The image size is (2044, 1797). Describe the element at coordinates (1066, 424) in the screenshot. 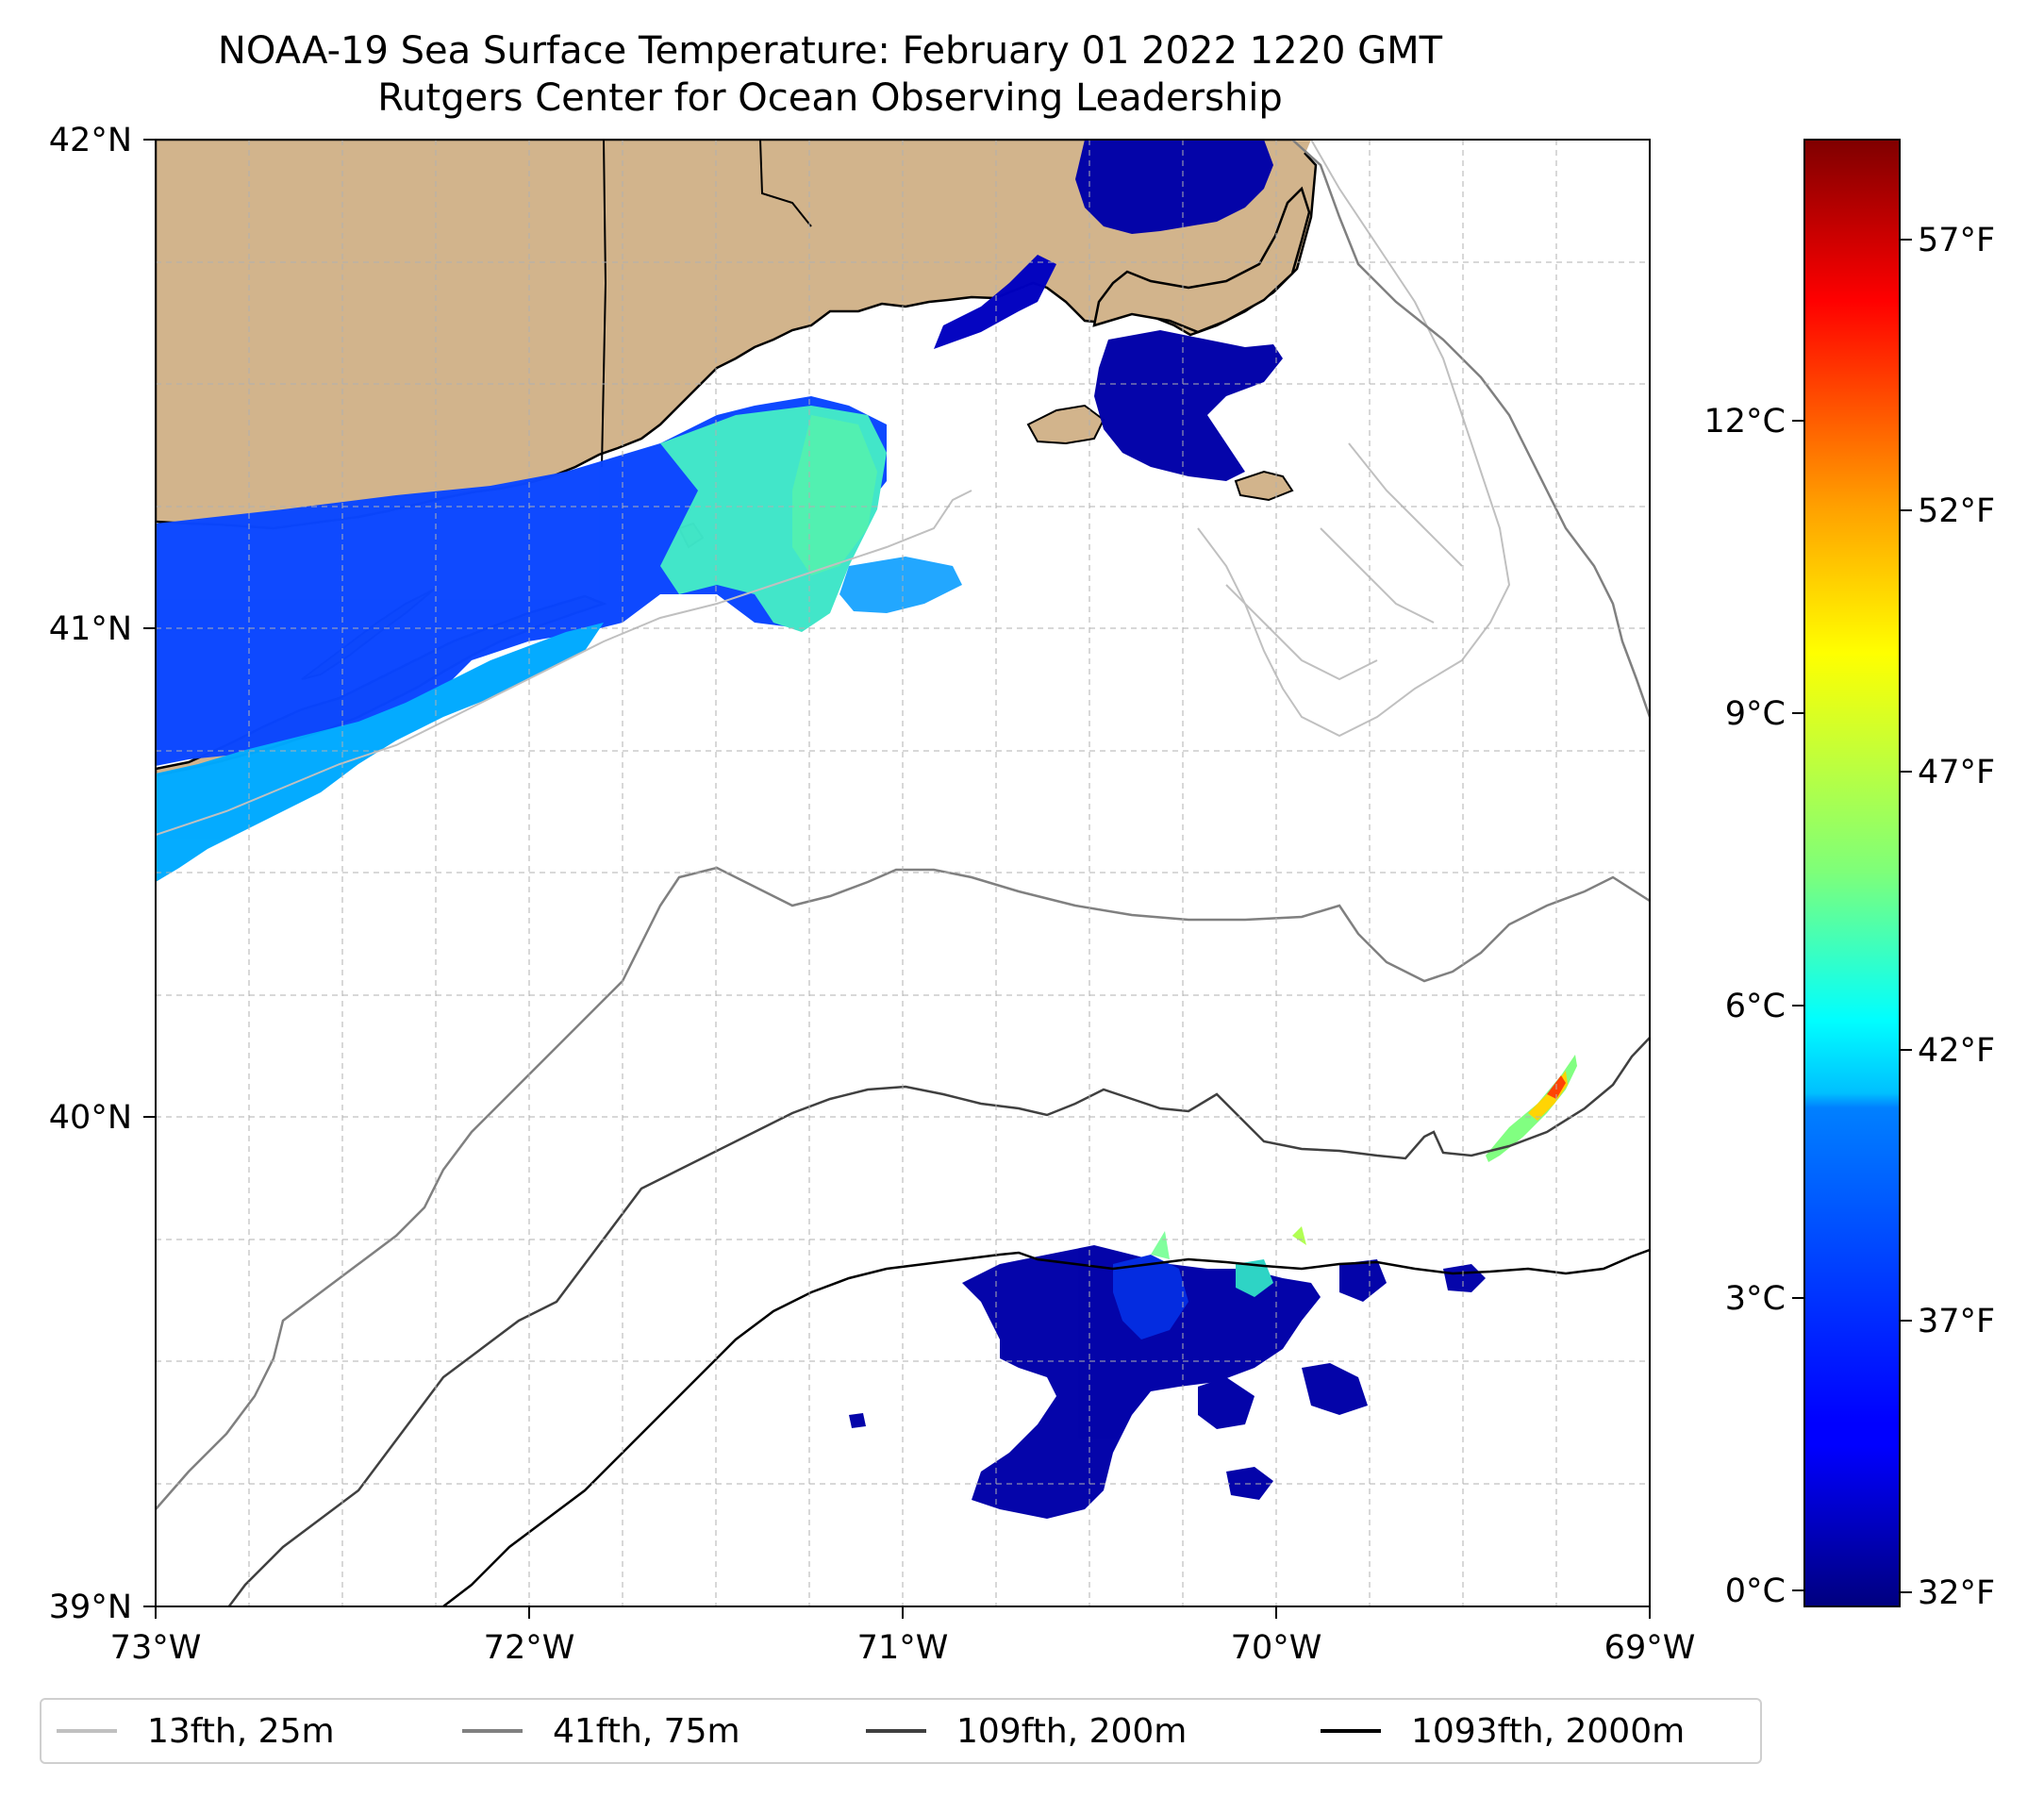

I see `land-marthas-vineyard` at that location.